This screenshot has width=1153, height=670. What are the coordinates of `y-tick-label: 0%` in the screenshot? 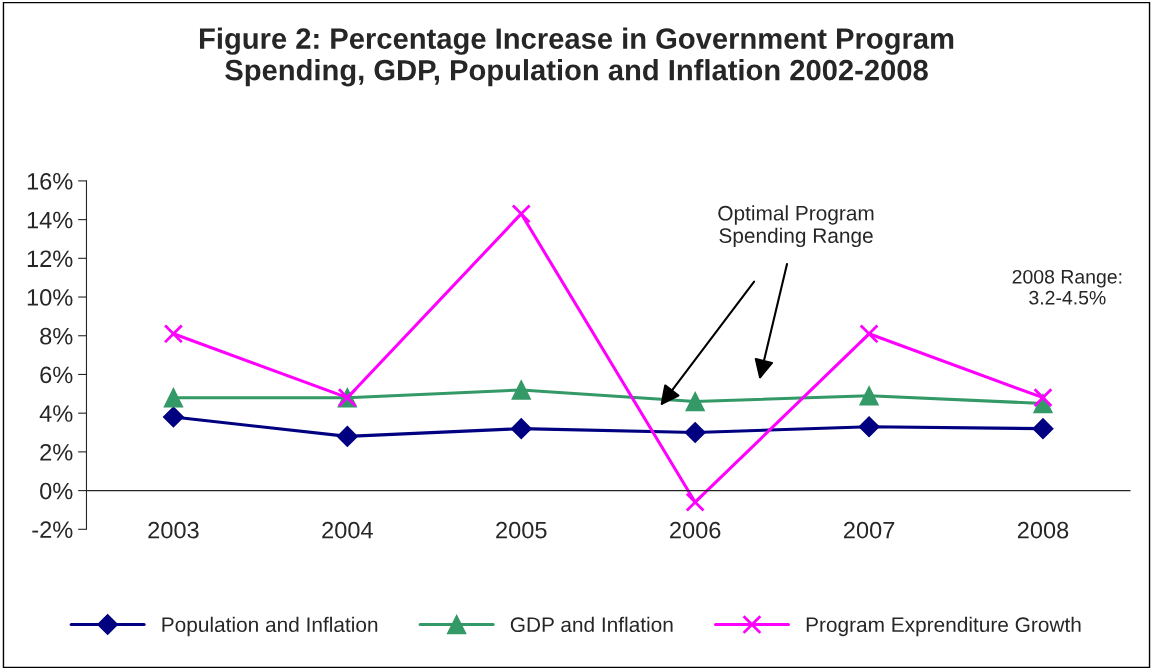 It's located at (56, 491).